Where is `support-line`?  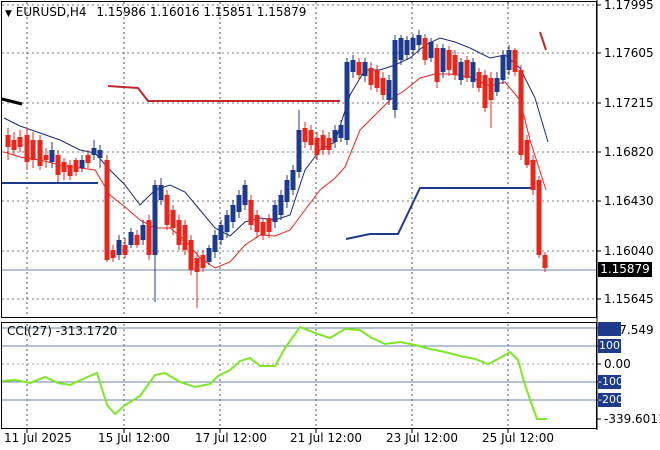 support-line is located at coordinates (438, 213).